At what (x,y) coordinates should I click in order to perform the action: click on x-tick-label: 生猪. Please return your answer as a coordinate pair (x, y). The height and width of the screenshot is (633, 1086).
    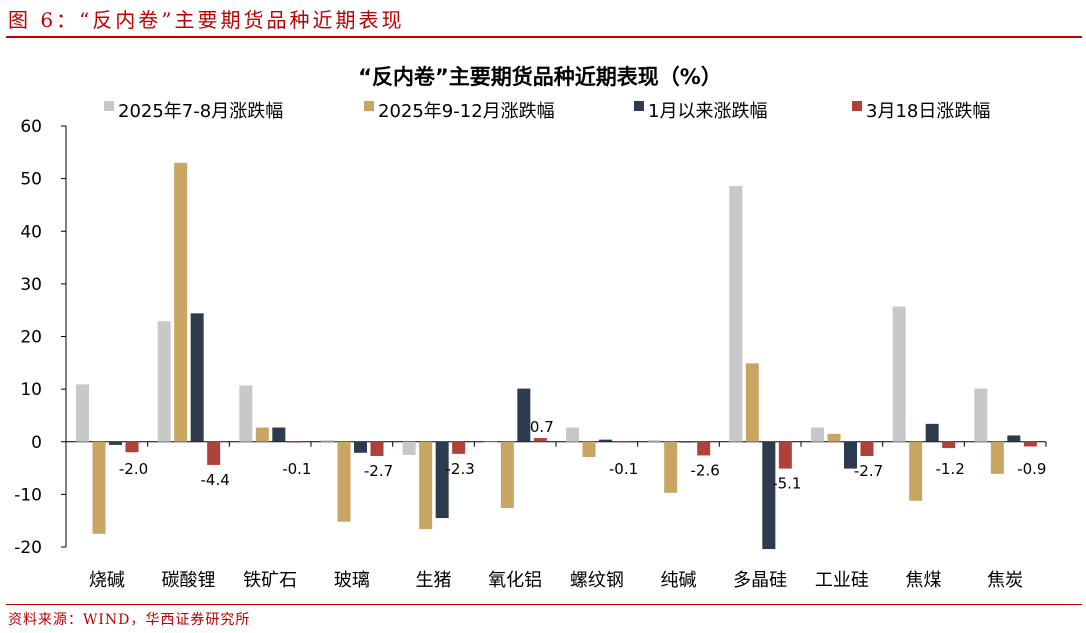
    Looking at the image, I should click on (434, 580).